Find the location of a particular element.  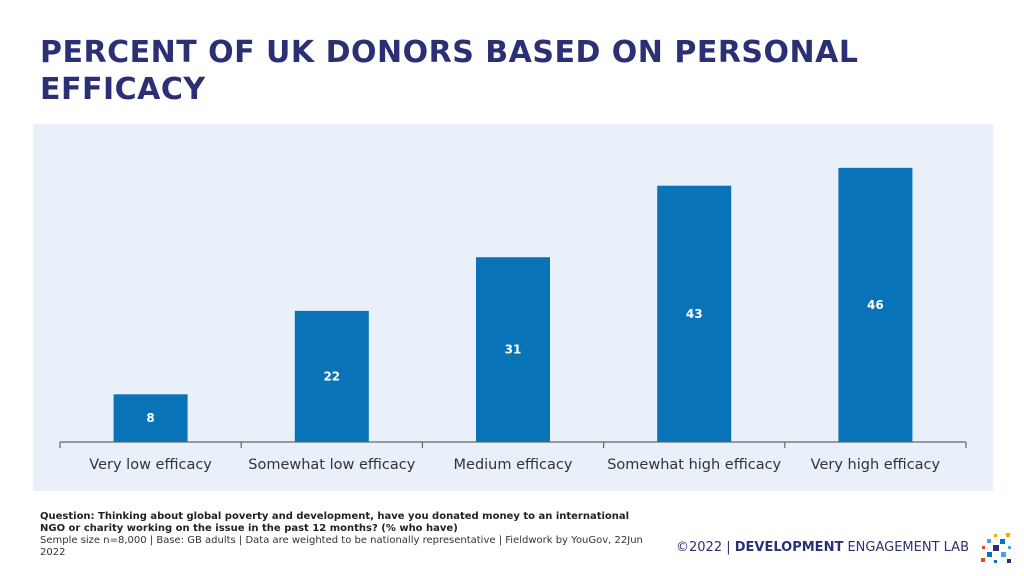

bar-value-label: 46 is located at coordinates (875, 305).